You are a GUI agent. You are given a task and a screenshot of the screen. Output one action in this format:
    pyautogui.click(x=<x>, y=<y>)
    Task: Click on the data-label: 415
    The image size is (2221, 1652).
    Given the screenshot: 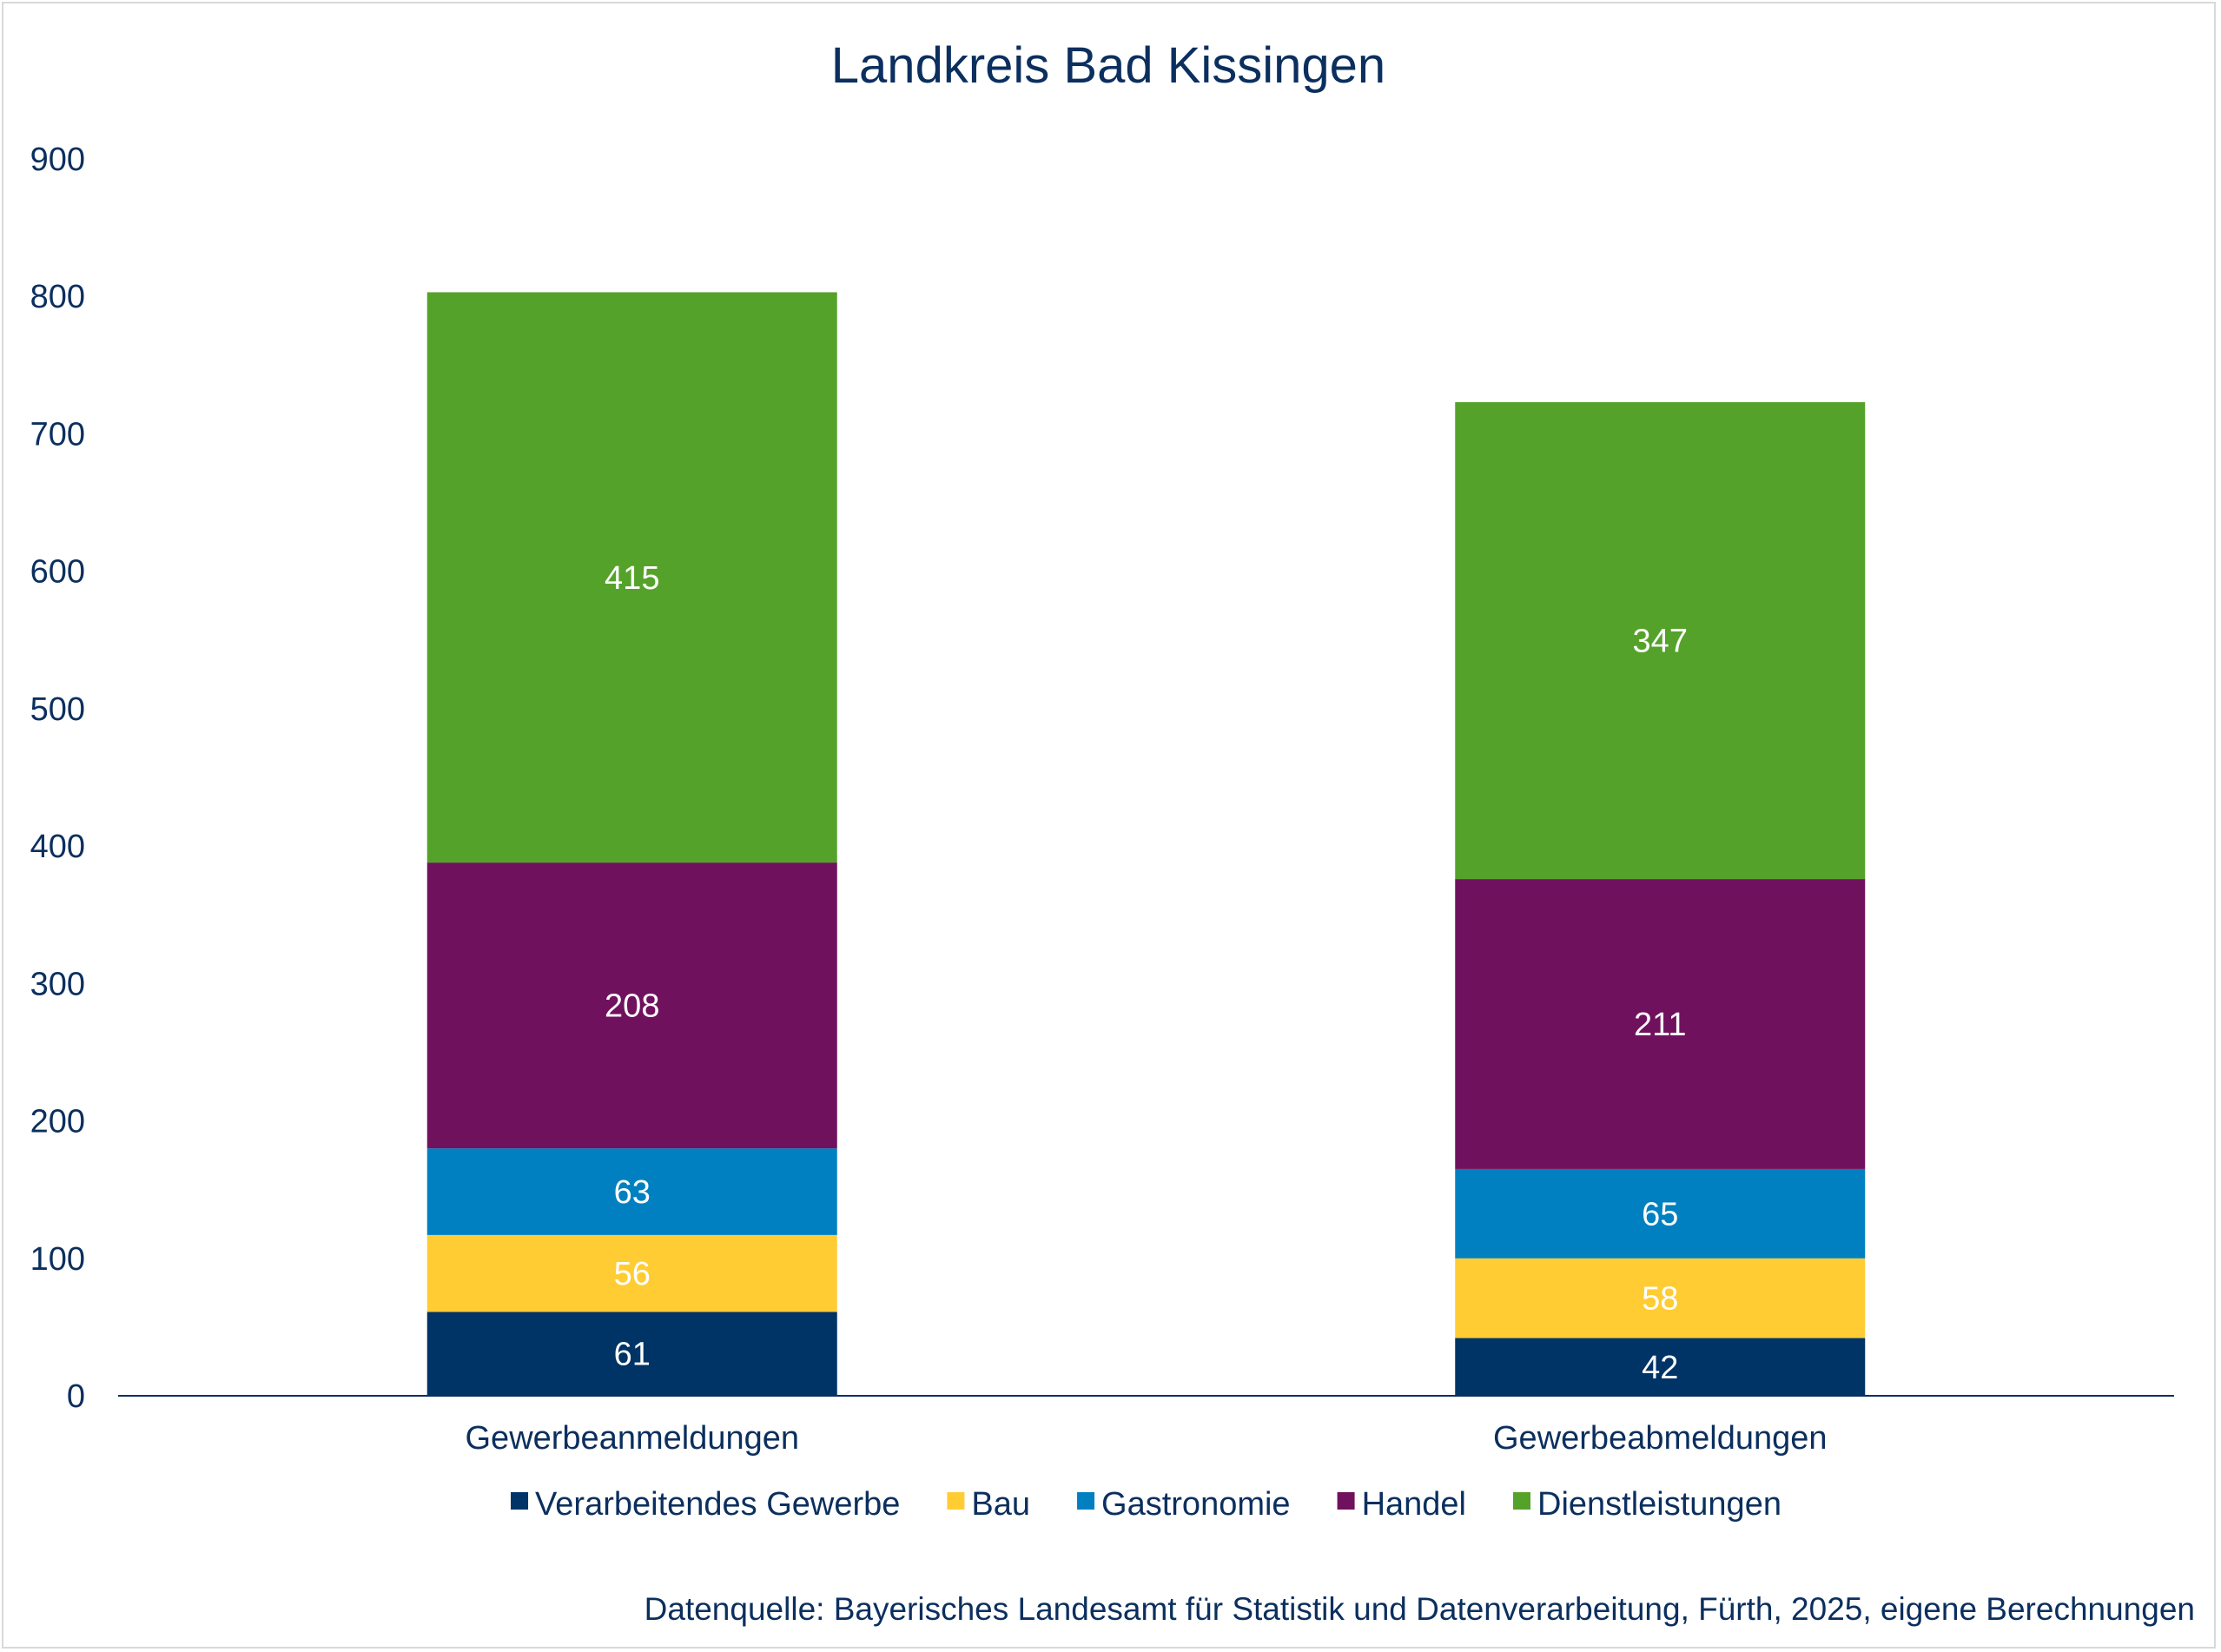 What is the action you would take?
    pyautogui.click(x=632, y=578)
    